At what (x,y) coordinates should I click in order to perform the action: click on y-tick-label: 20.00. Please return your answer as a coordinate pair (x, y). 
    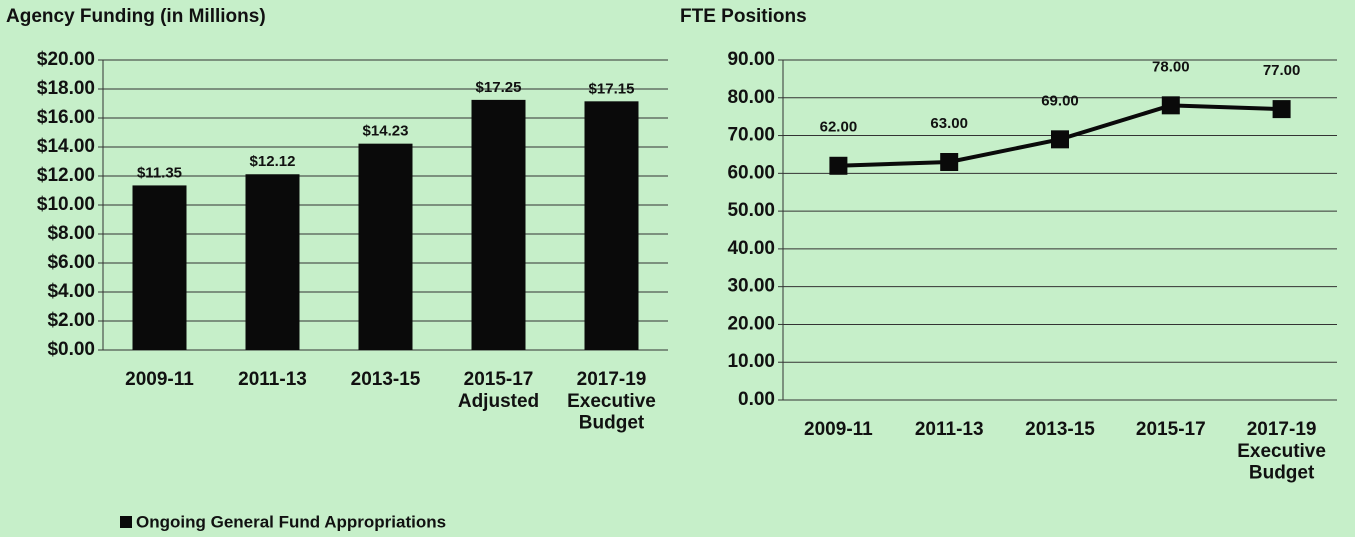
    Looking at the image, I should click on (751, 323).